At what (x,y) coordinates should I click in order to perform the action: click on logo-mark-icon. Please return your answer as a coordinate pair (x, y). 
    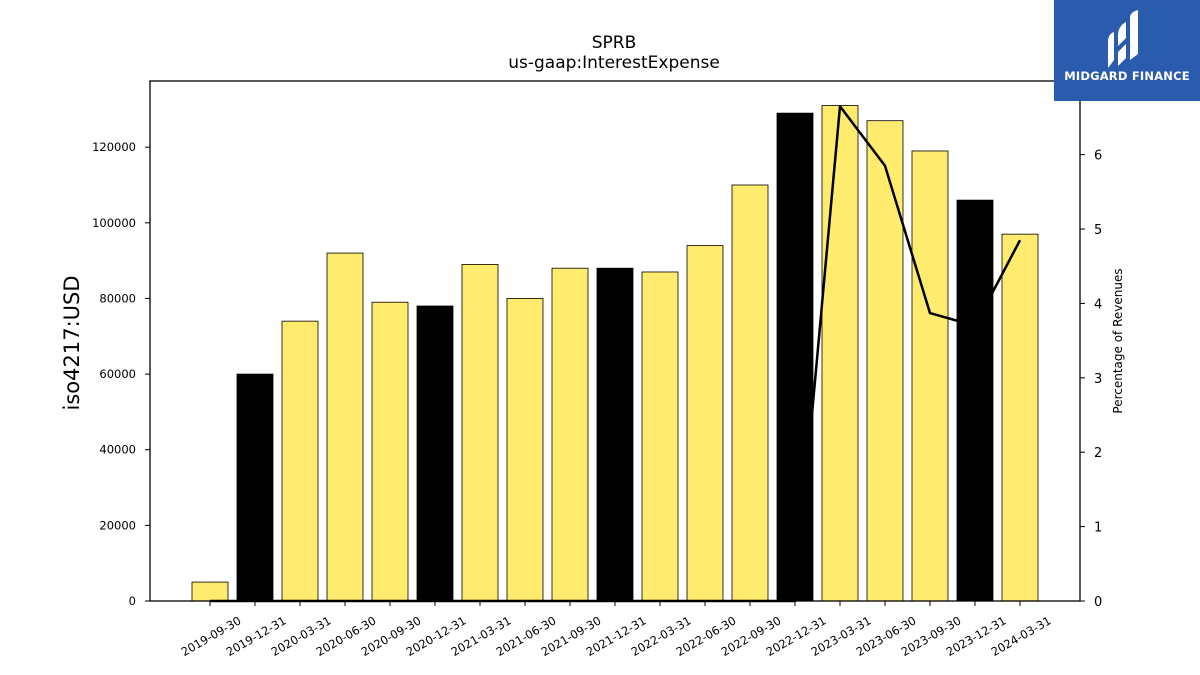
    Looking at the image, I should click on (1123, 39).